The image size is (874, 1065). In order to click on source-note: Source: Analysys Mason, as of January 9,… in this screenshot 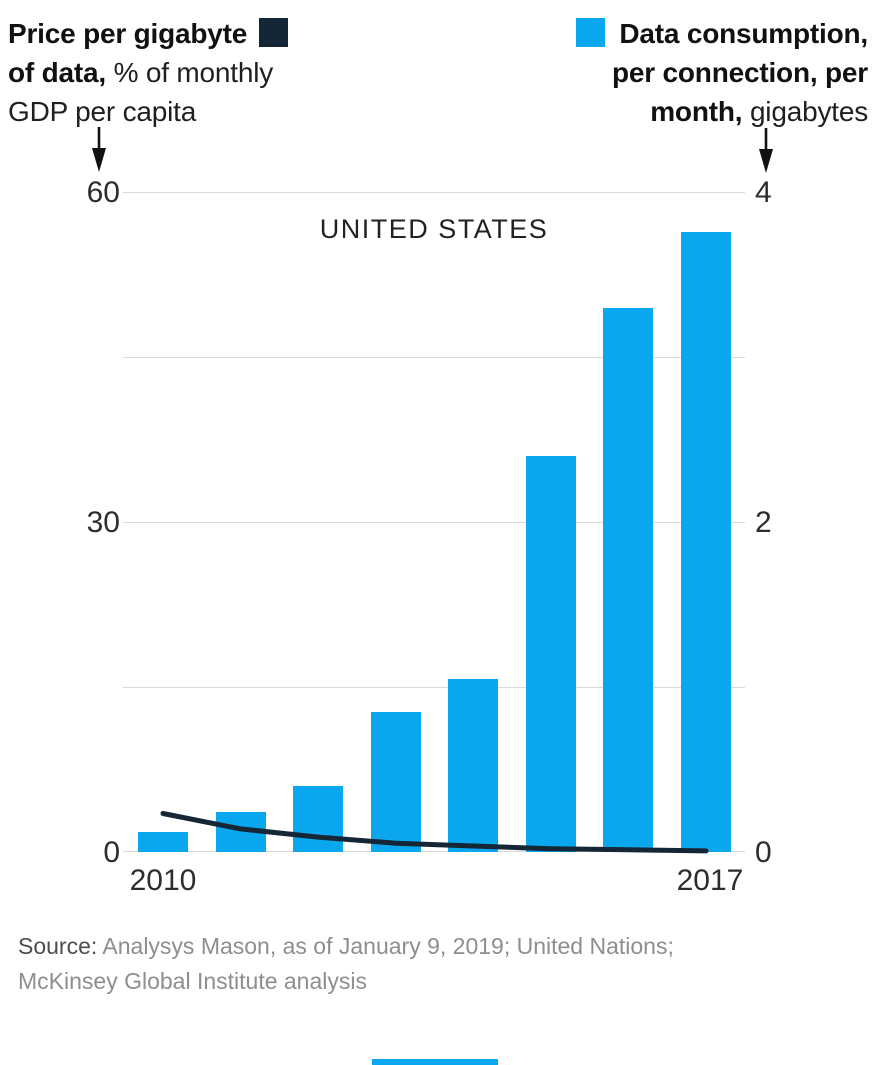, I will do `click(418, 964)`.